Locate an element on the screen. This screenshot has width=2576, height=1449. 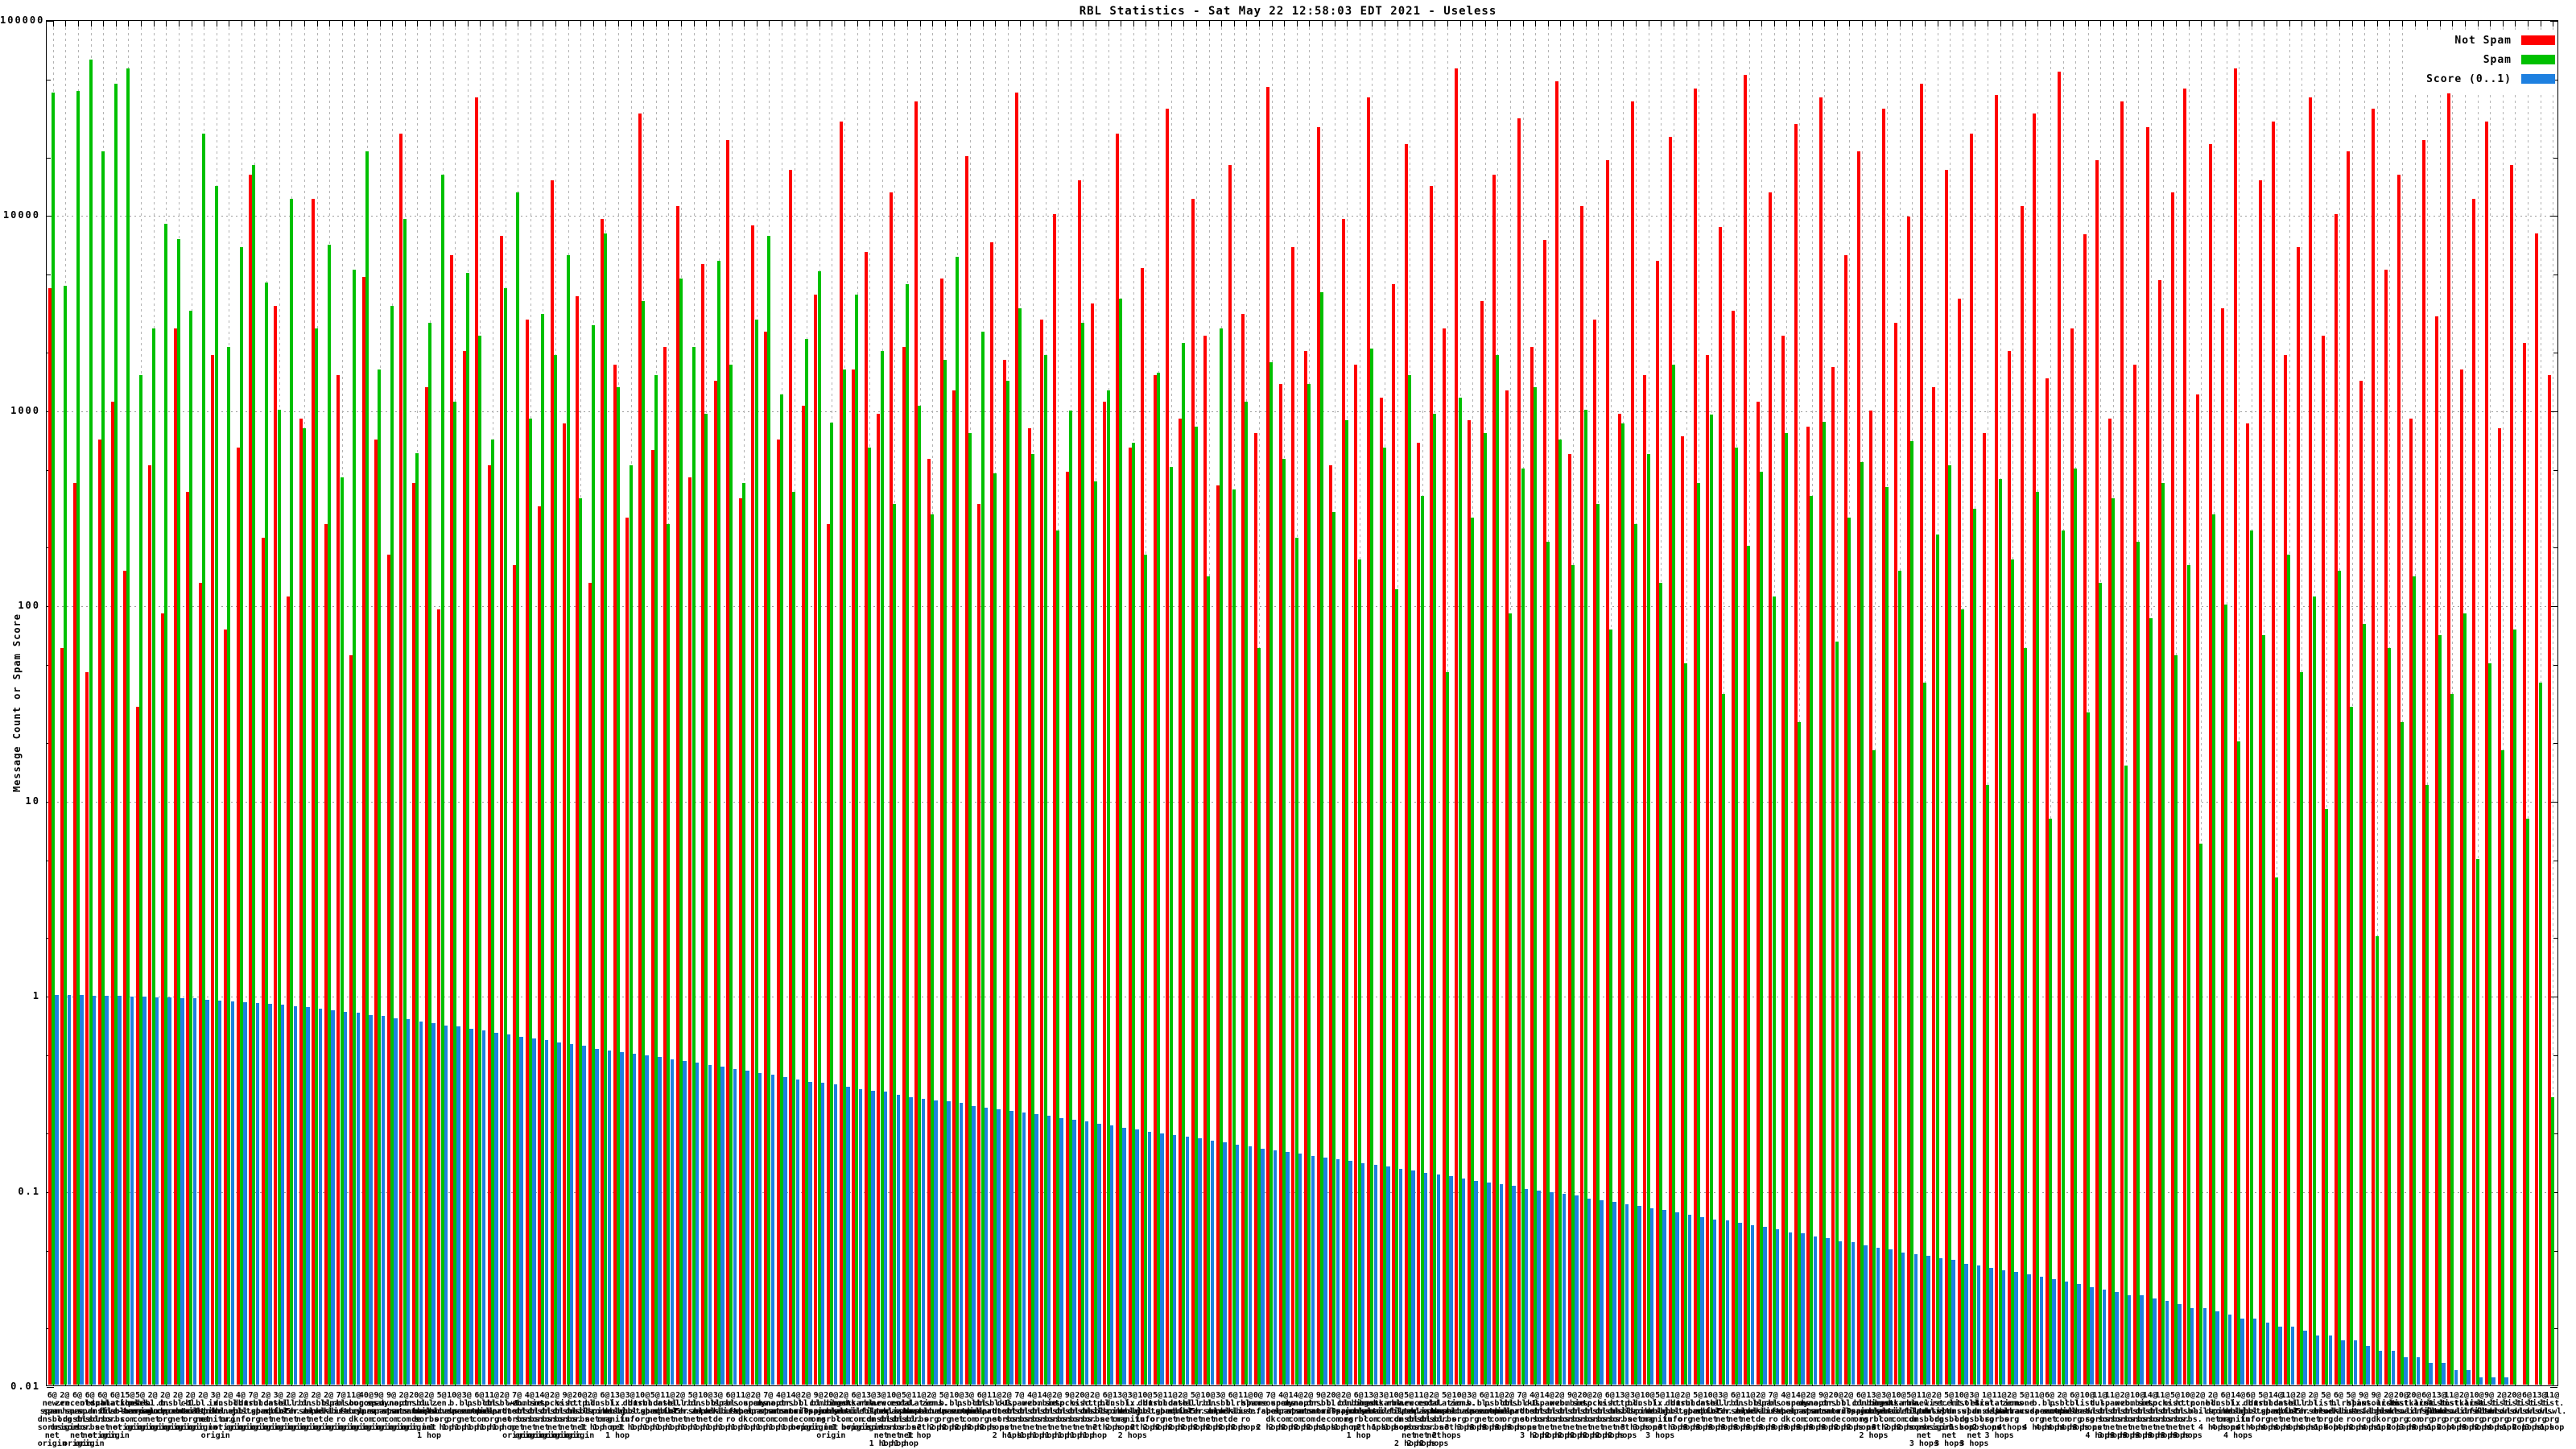
x-category-label: socks. is located at coordinates (1069, 1403).